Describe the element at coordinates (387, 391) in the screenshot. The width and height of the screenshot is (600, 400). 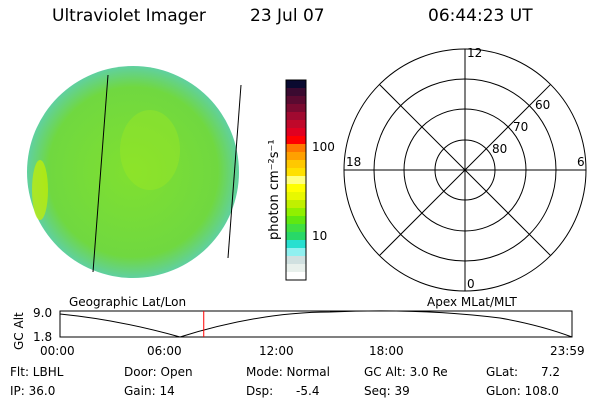
I see `seq: Seq: 39` at that location.